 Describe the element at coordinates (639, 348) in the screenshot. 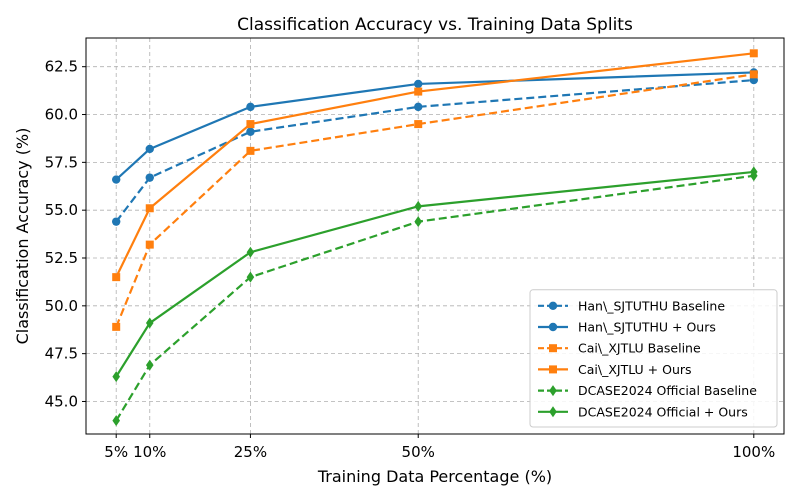

I see `legend-label: Cai\_XJTLU Baseline` at that location.